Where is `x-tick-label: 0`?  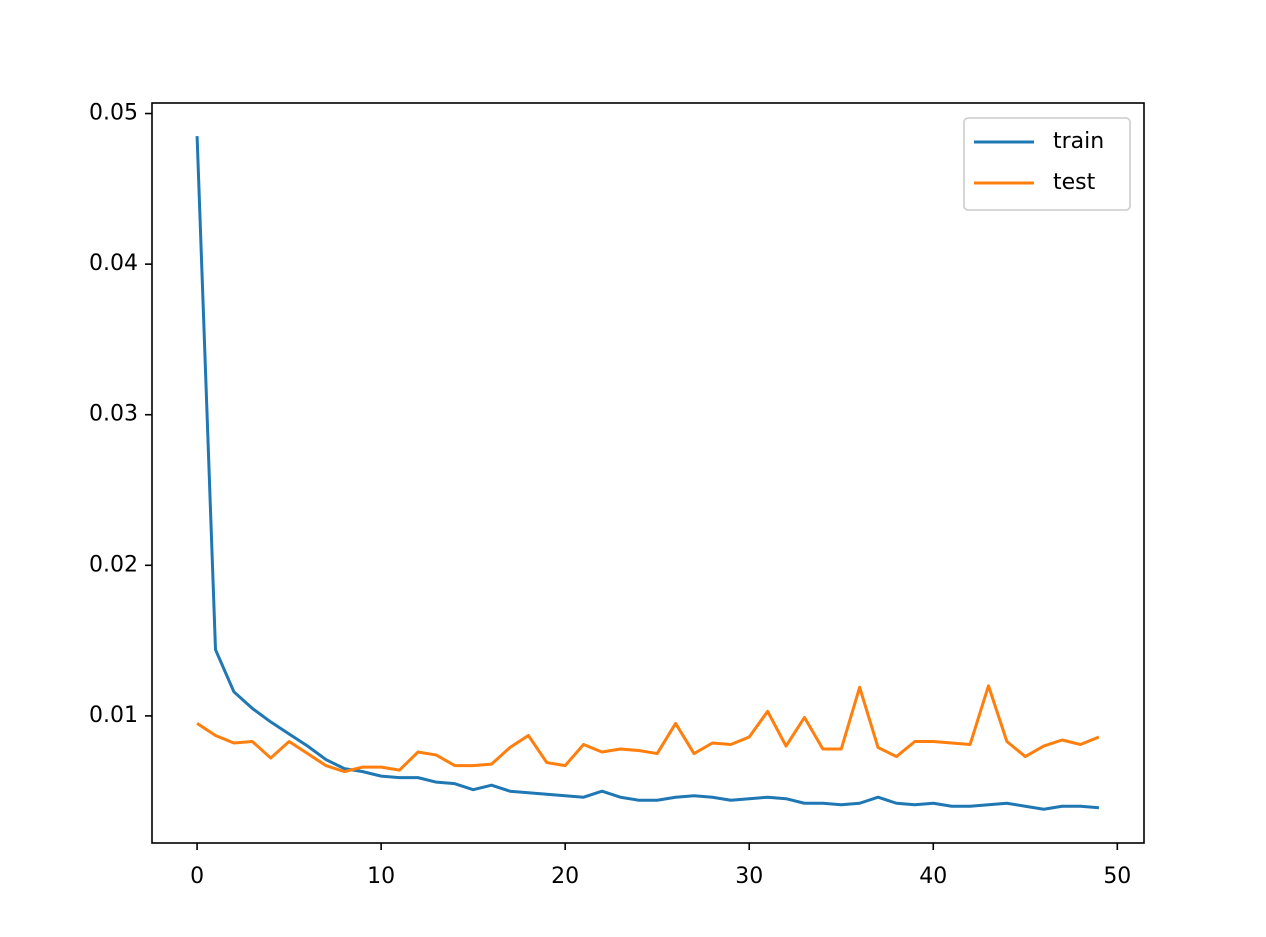 x-tick-label: 0 is located at coordinates (197, 876).